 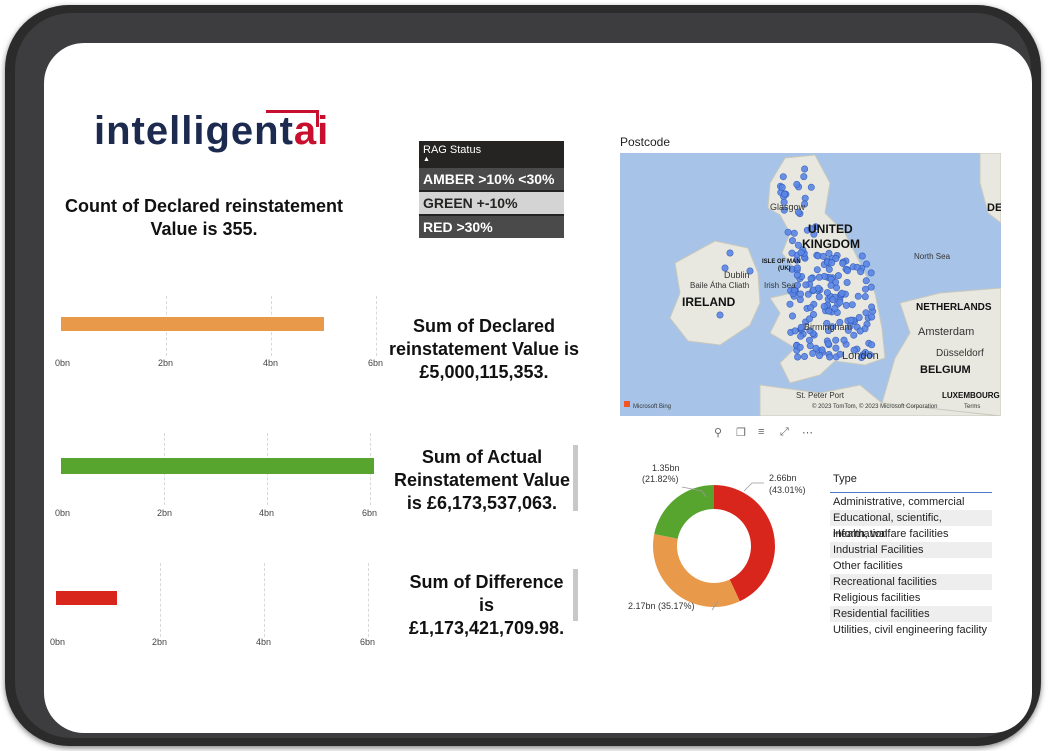 I want to click on type-legend-item: Administrative, commercial, so click(x=899, y=502).